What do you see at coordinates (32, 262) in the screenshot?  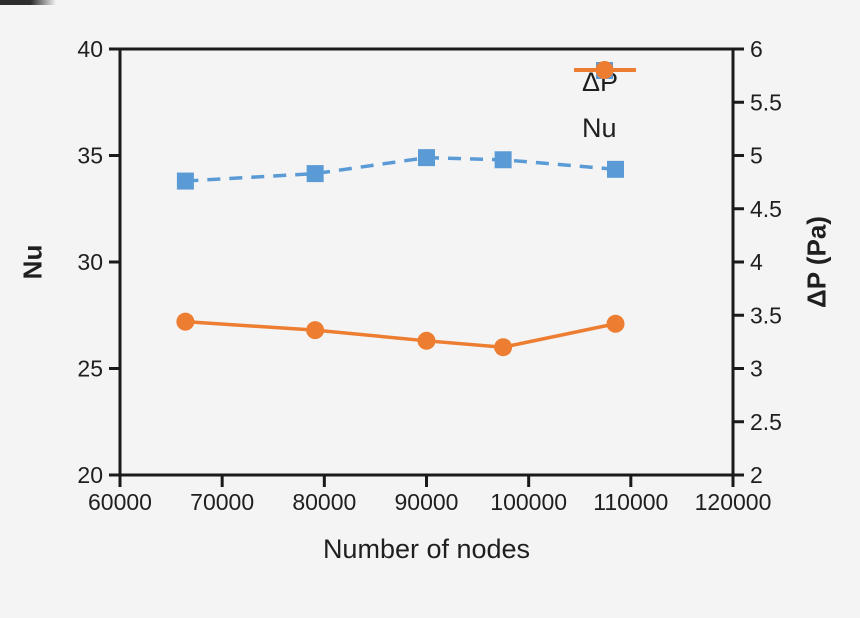 I see `left-axis-title: Nu` at bounding box center [32, 262].